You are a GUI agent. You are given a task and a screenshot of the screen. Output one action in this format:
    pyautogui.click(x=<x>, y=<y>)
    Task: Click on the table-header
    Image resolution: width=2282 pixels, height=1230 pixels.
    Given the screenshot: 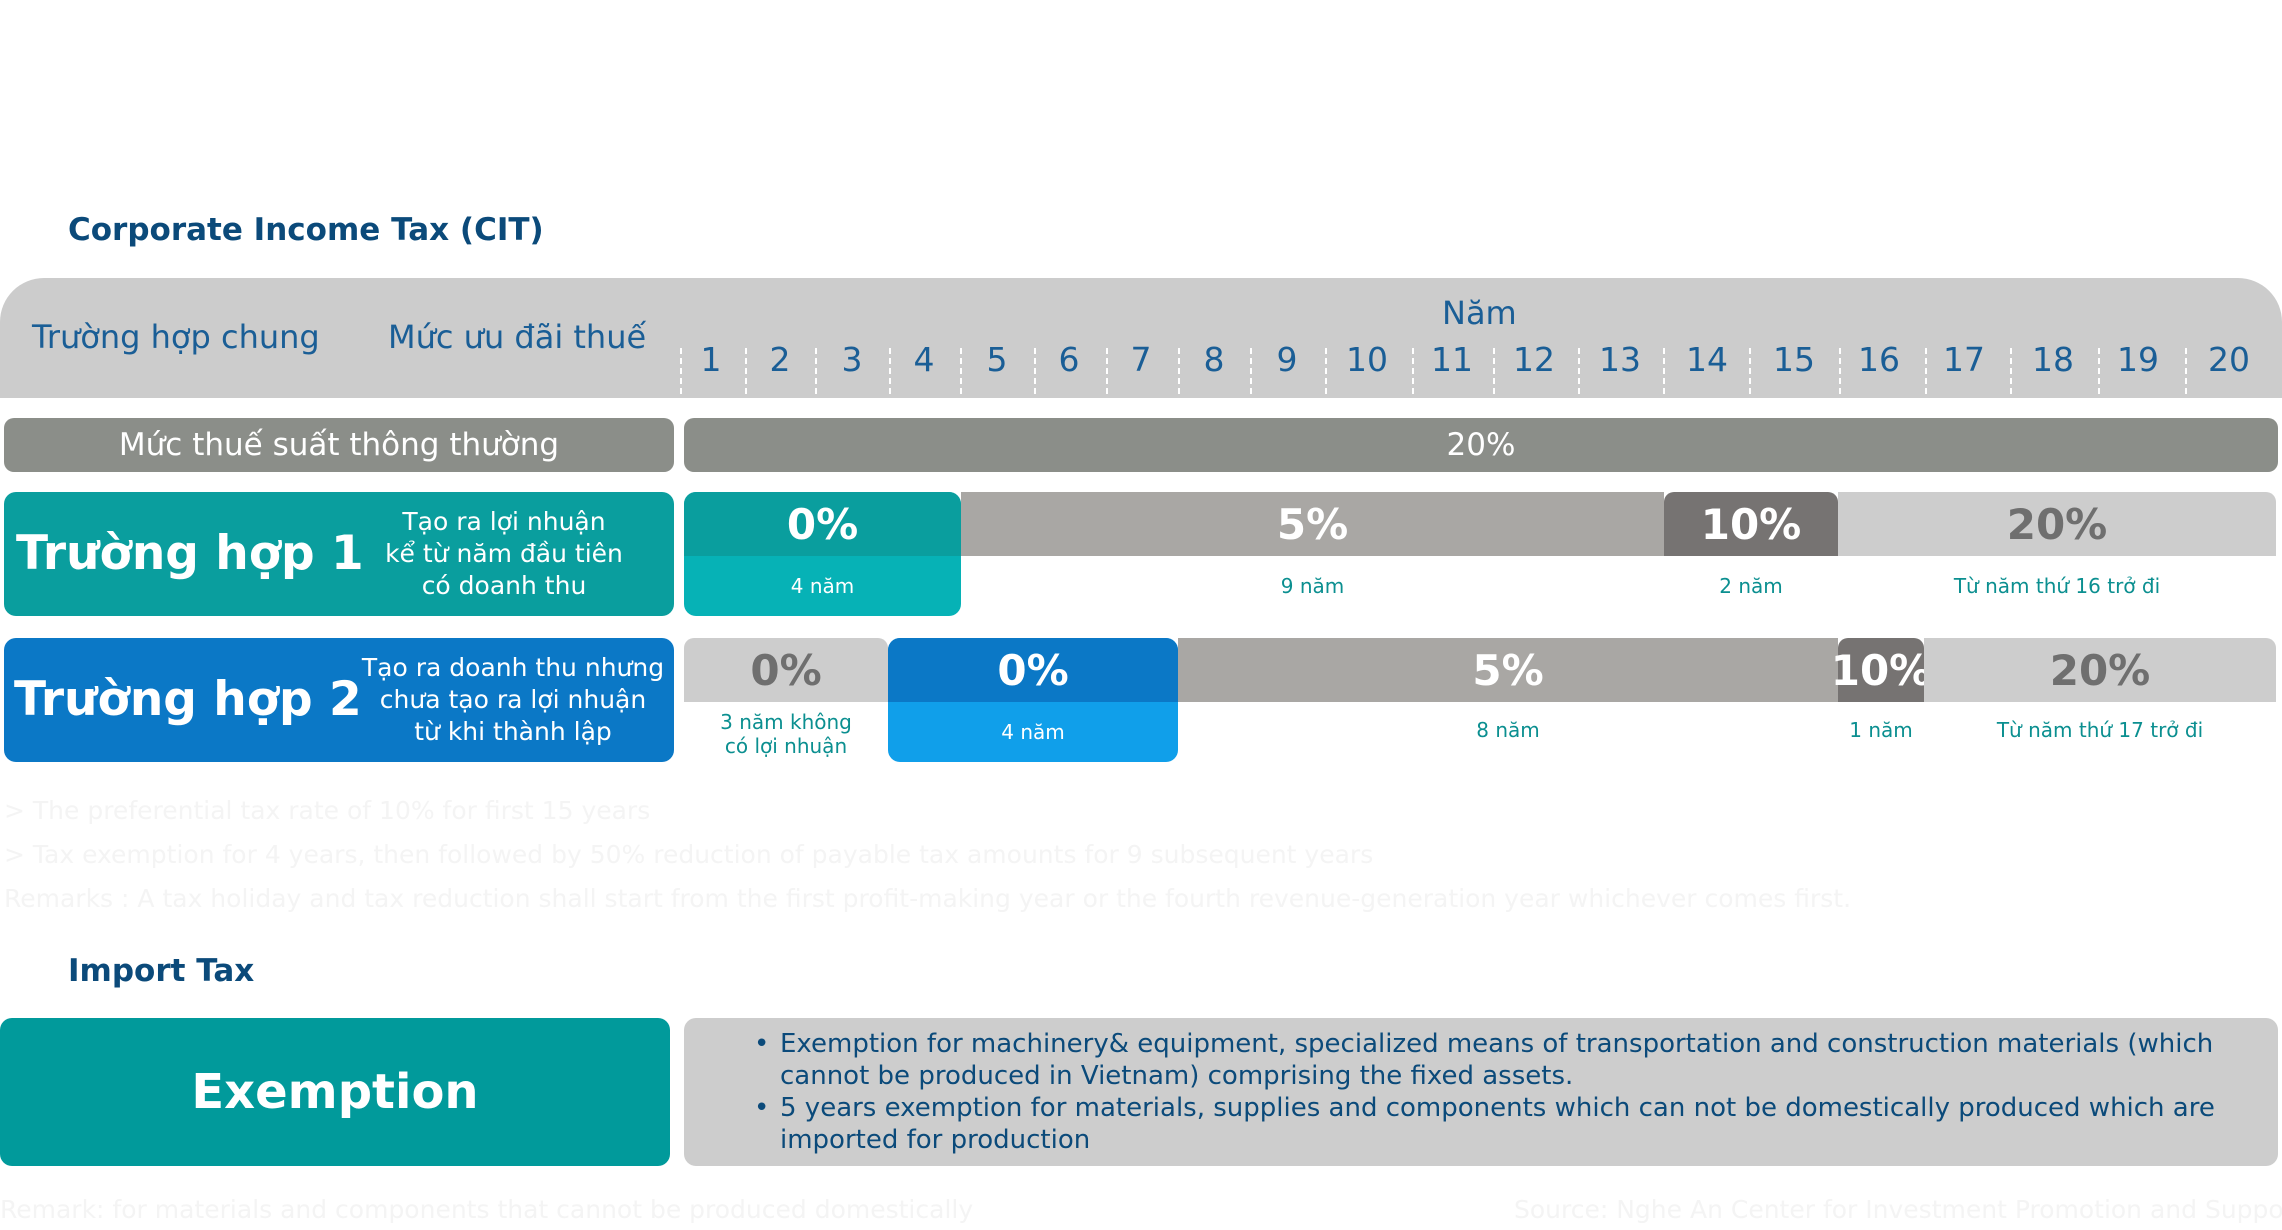 What is the action you would take?
    pyautogui.click(x=1141, y=338)
    